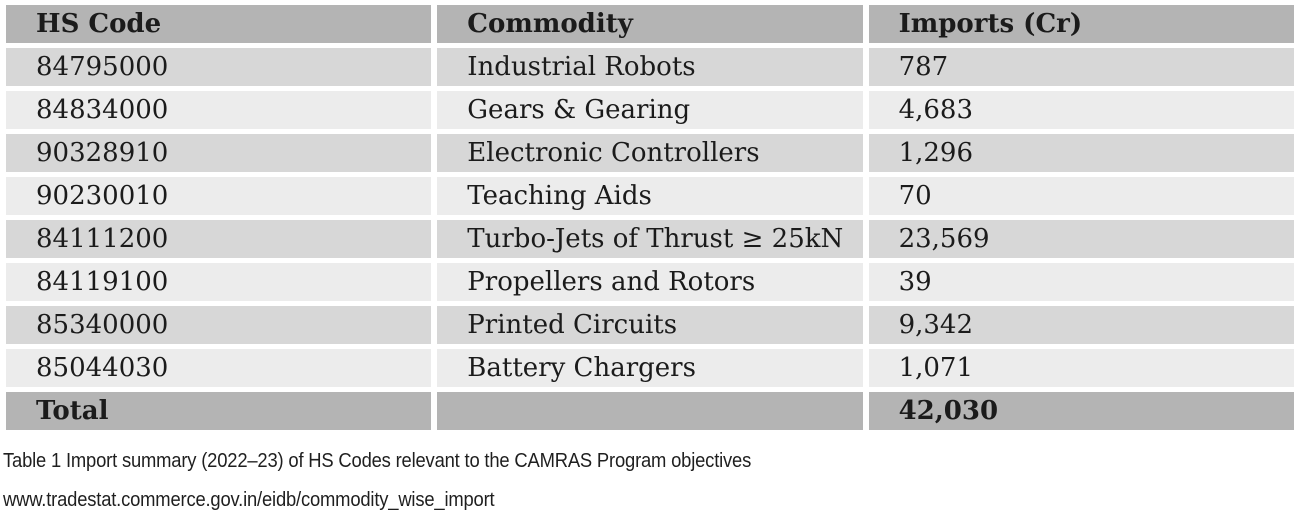 This screenshot has height=521, width=1300. I want to click on imports-cell: 9,342, so click(1081, 325).